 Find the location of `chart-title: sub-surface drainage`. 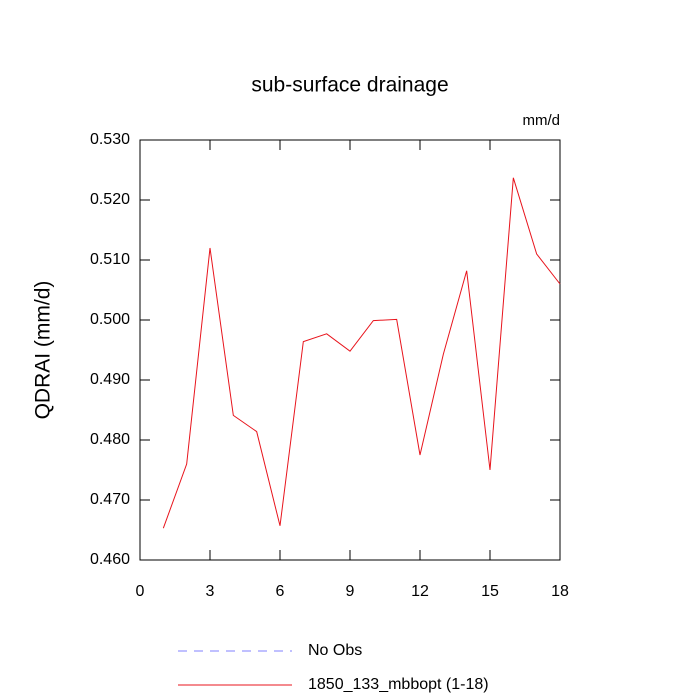

chart-title: sub-surface drainage is located at coordinates (349, 85).